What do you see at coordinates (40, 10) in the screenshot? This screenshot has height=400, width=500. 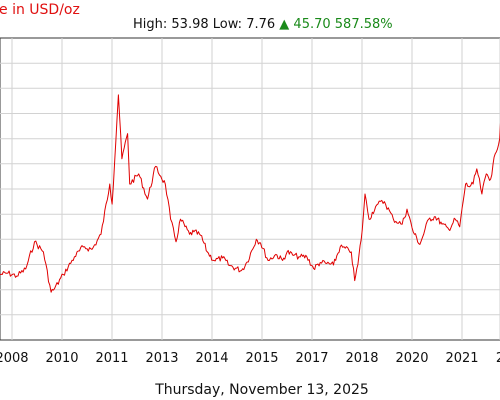 I see `chart-title: e in USD/oz` at bounding box center [40, 10].